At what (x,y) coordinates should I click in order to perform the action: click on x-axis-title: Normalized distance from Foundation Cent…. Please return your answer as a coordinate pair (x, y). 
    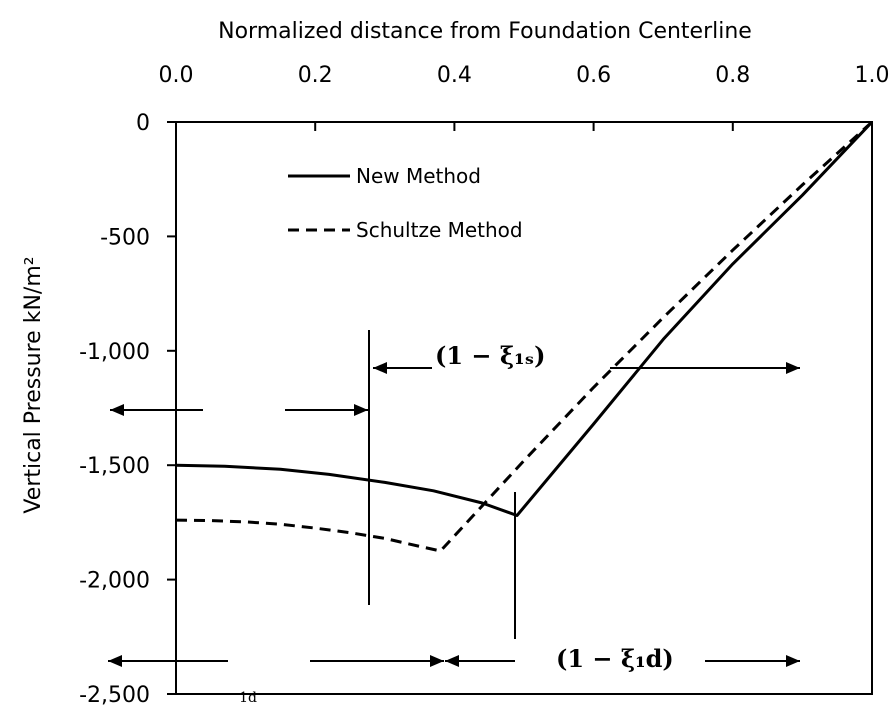
    Looking at the image, I should click on (485, 31).